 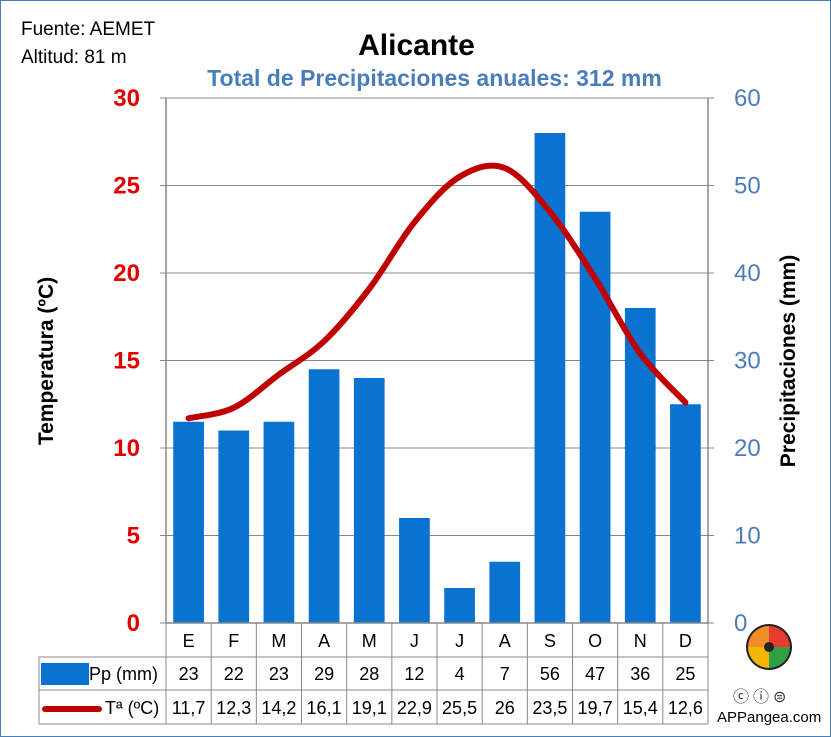 What do you see at coordinates (640, 641) in the screenshot?
I see `category-label: N` at bounding box center [640, 641].